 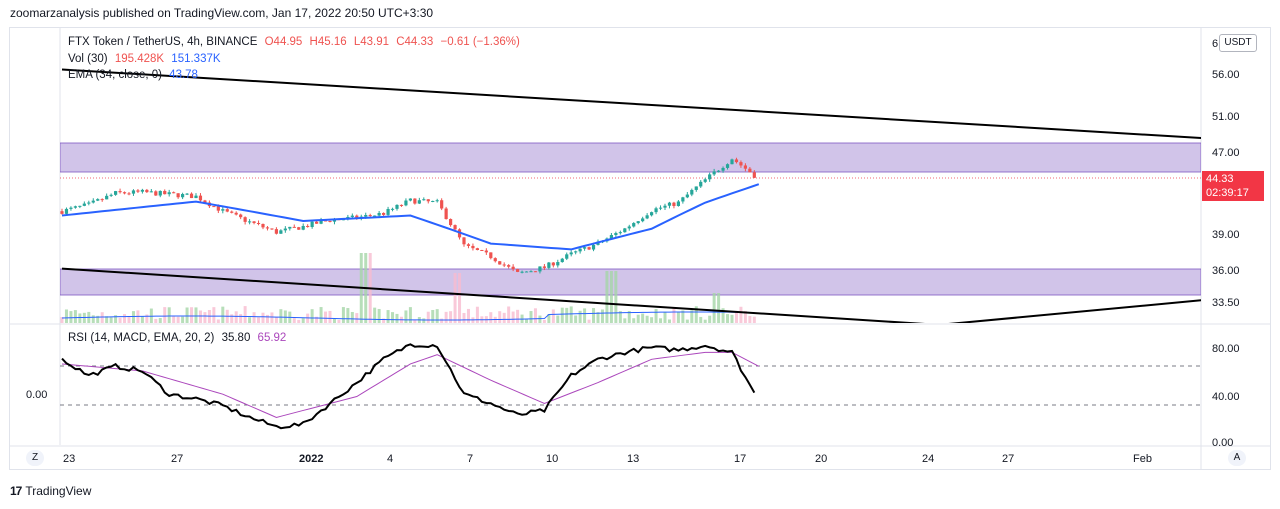 I want to click on legend-rsi-label: RSI (14, MACD, EMA, 20, 2), so click(x=141, y=338).